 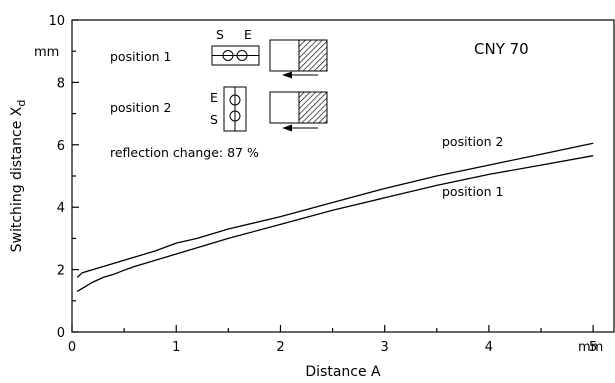 I want to click on reflector-2-icon, so click(x=298, y=107).